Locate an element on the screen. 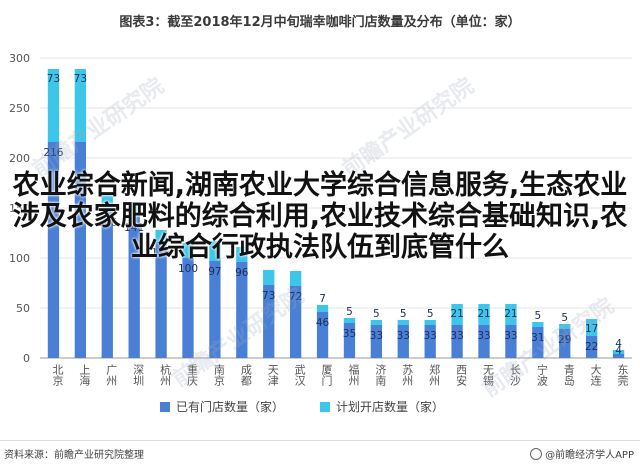 This screenshot has width=640, height=470. x-tick-label: 东莞 is located at coordinates (622, 375).